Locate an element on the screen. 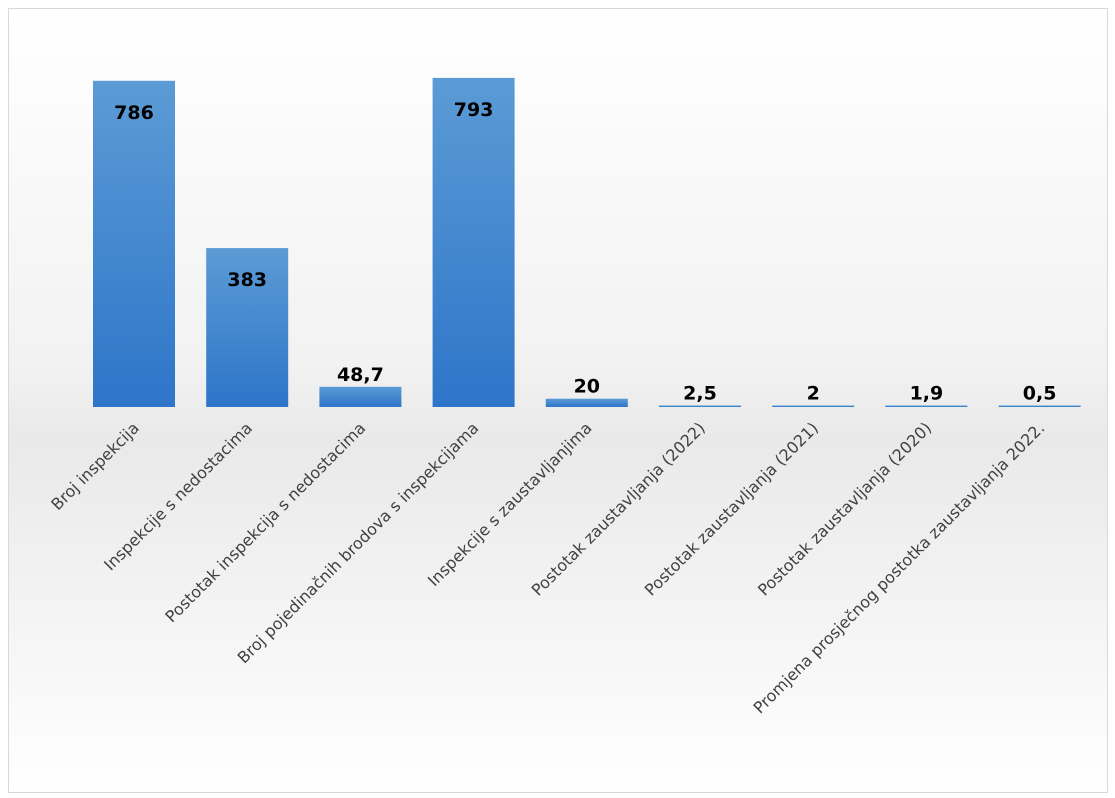  data-label-9: 0,5 is located at coordinates (1040, 394).